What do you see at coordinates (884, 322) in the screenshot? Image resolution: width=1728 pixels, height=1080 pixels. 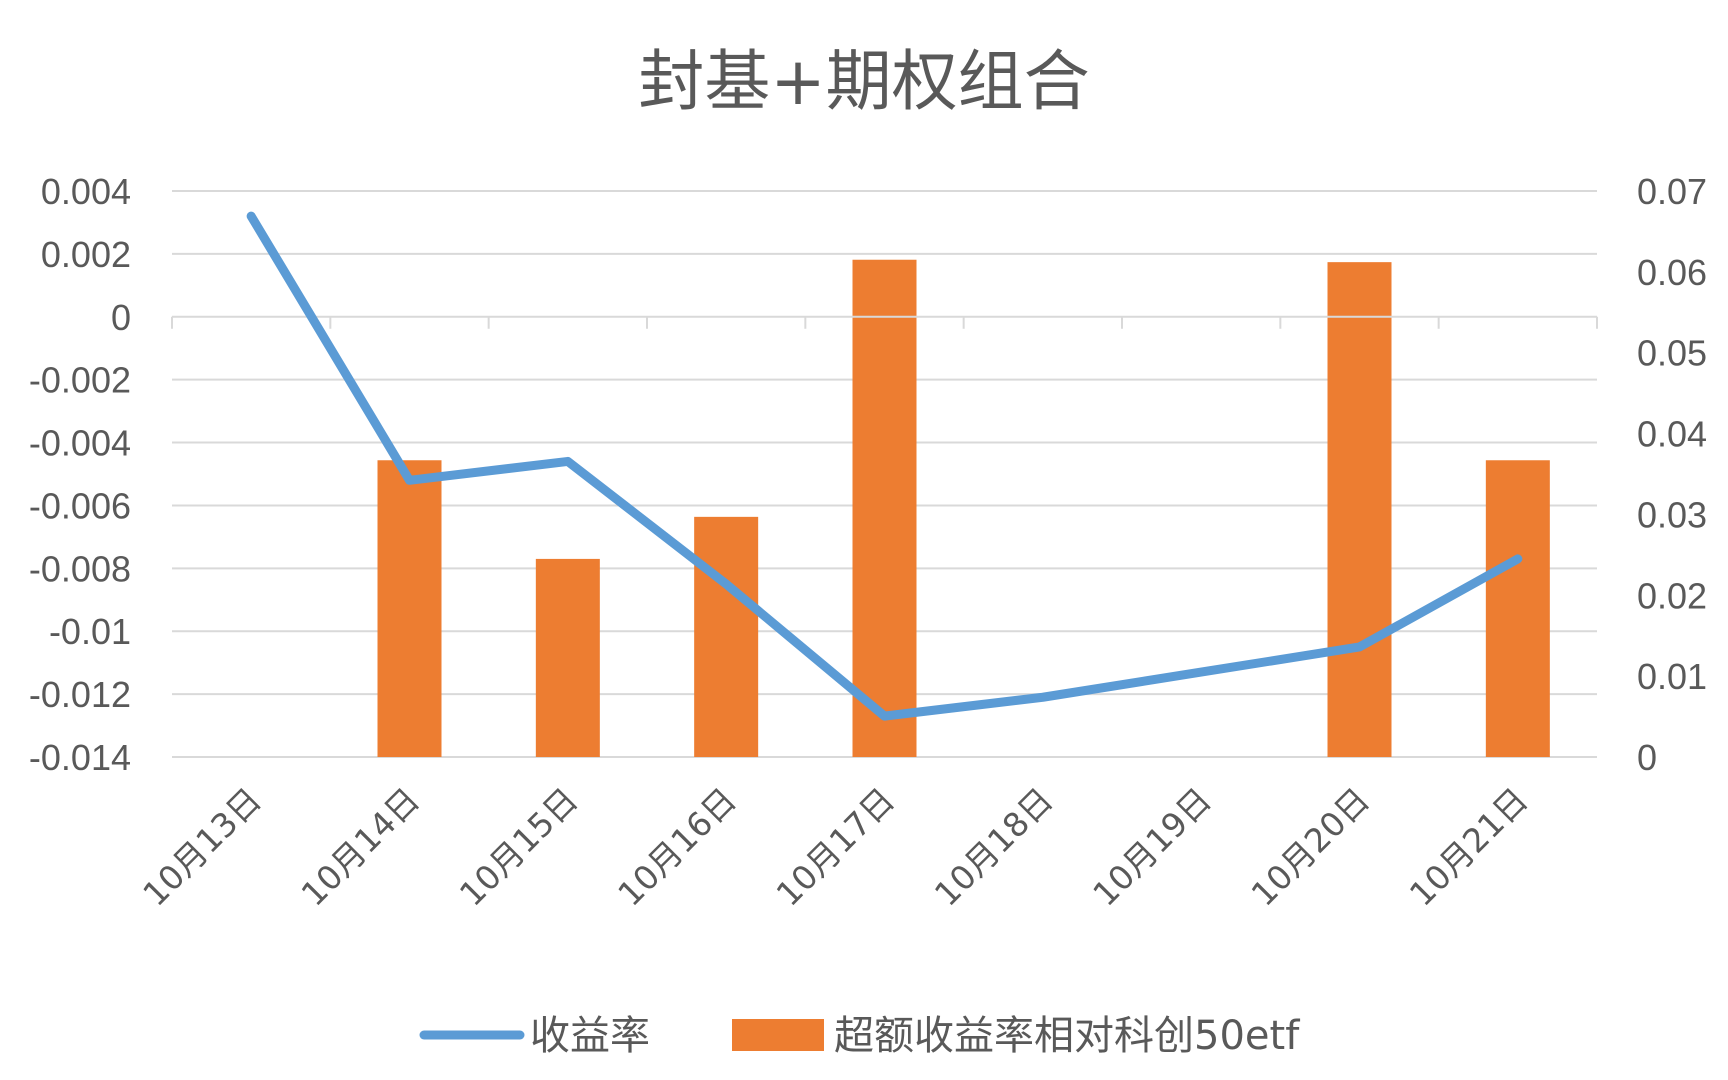 I see `x-axis-line` at bounding box center [884, 322].